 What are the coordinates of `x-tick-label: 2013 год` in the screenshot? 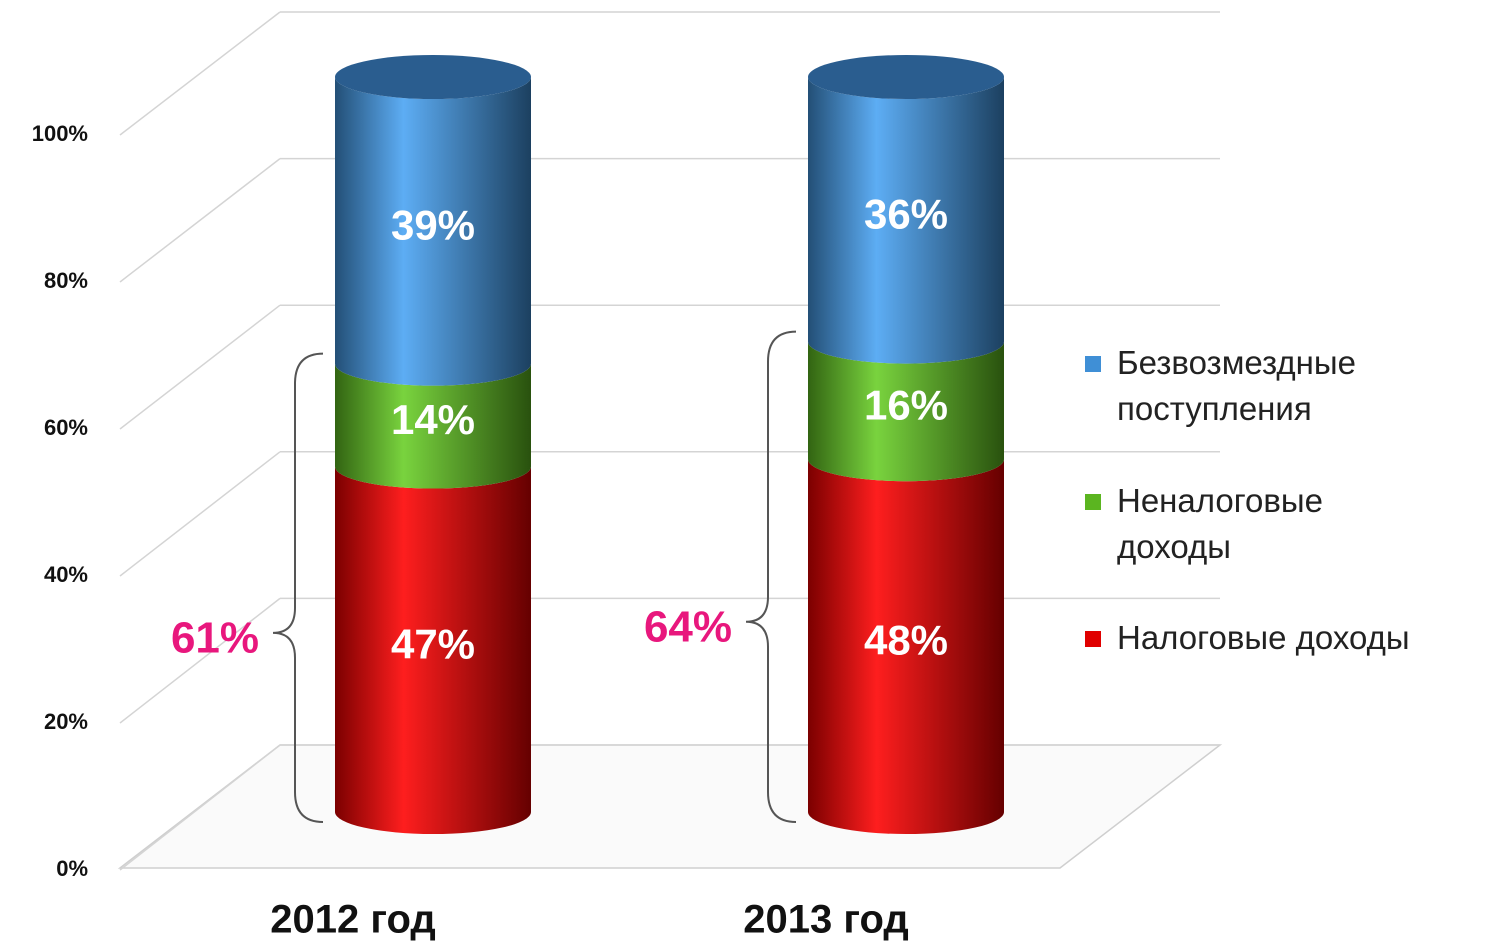 It's located at (826, 920).